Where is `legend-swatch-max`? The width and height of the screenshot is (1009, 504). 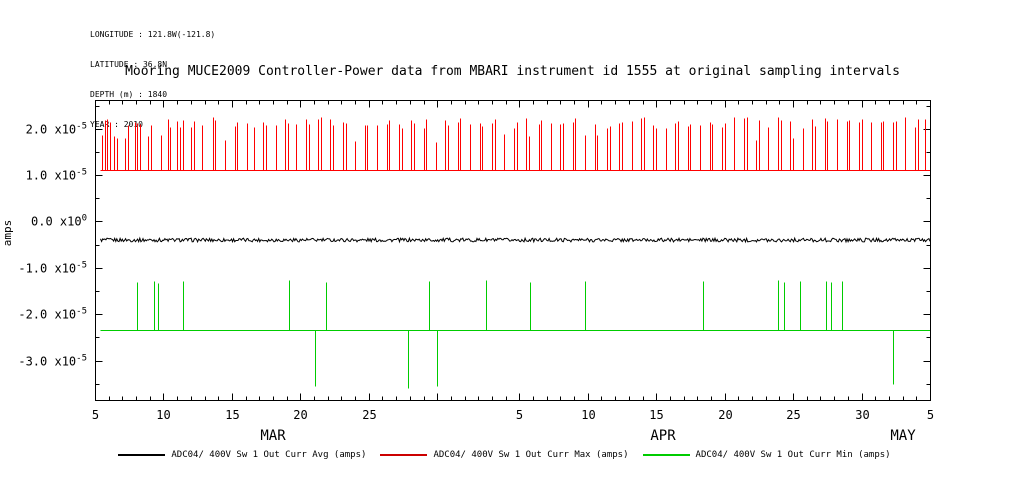
legend-swatch-max is located at coordinates (404, 455).